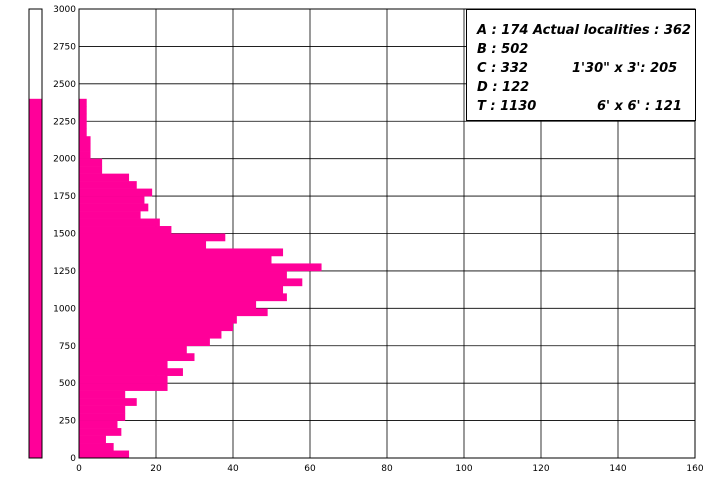 This screenshot has width=721, height=479. I want to click on x-tick-label: 100, so click(463, 469).